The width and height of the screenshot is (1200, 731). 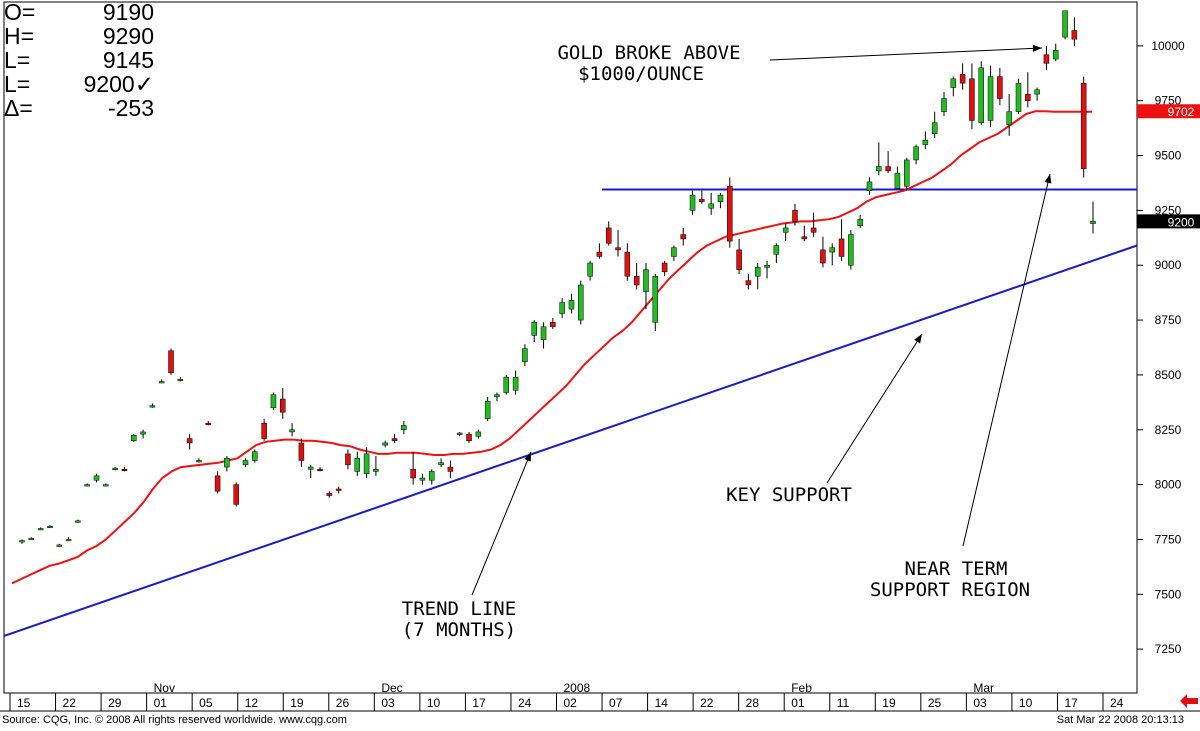 I want to click on x-tick-label: 15, so click(x=24, y=703).